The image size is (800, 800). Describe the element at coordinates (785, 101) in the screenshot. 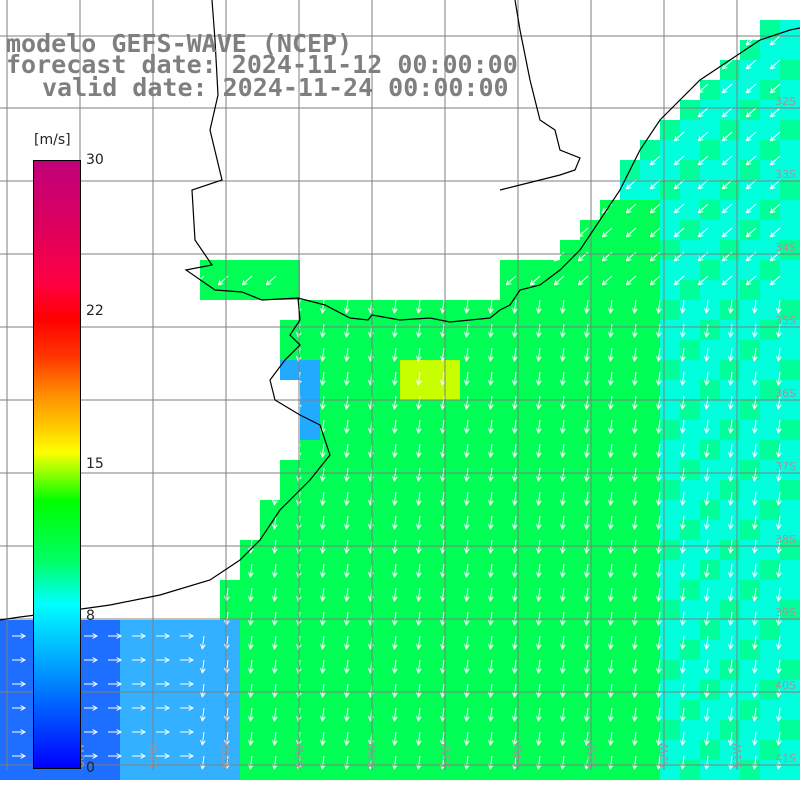

I see `lat-label: 32S` at that location.